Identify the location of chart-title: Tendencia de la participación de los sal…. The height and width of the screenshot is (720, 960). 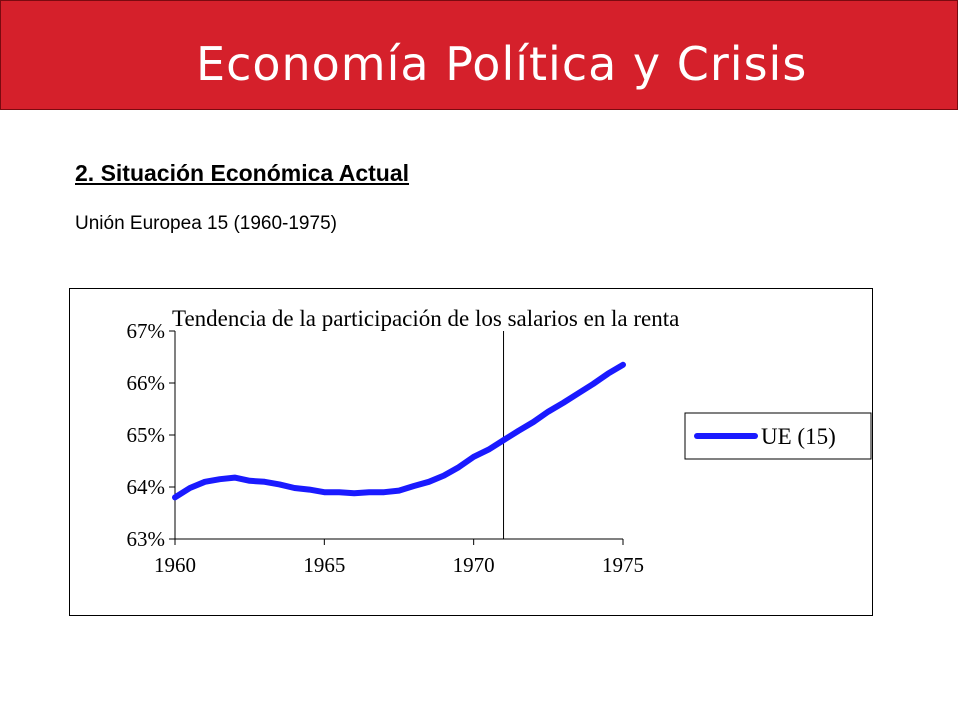
(425, 318).